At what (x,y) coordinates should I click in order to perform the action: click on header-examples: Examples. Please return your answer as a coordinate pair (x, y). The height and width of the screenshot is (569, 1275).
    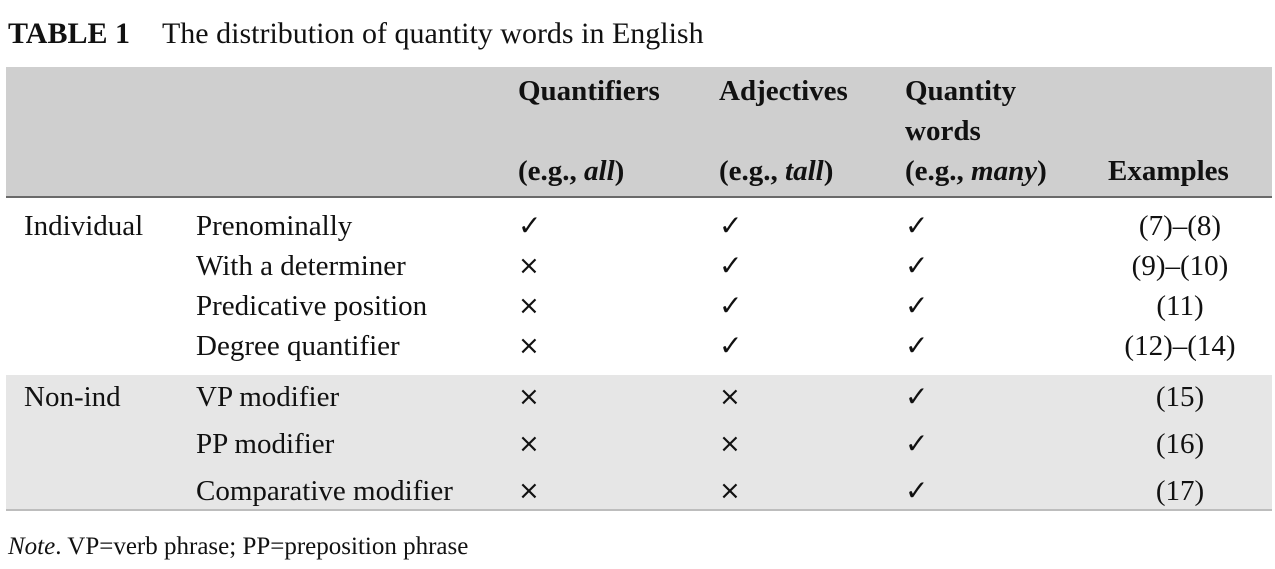
    Looking at the image, I should click on (1183, 131).